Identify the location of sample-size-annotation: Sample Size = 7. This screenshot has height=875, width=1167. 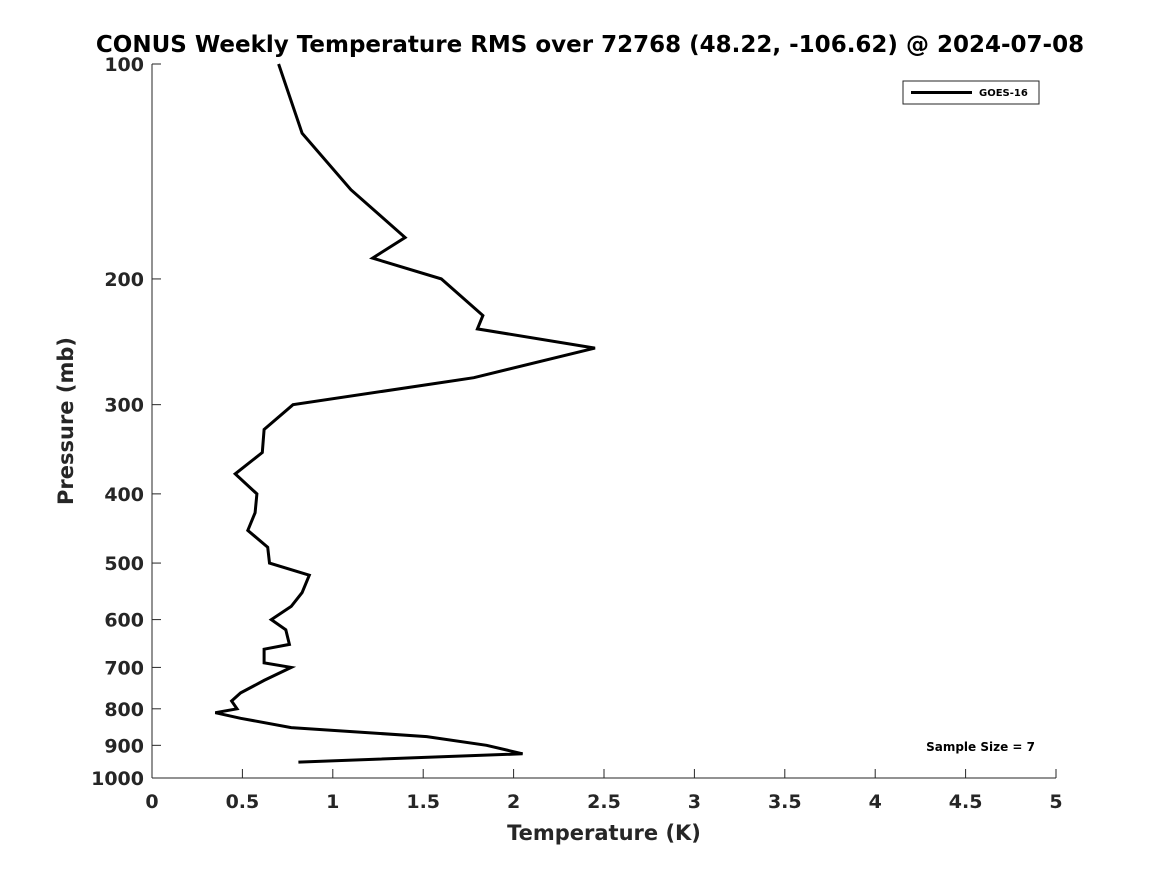
(980, 747).